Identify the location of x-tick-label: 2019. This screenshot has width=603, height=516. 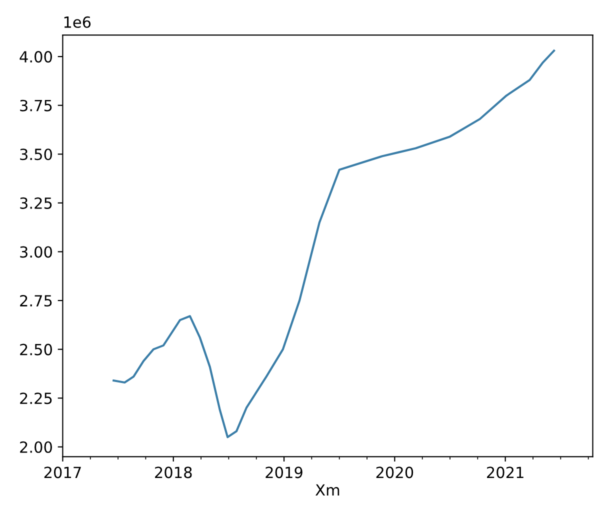
(284, 472).